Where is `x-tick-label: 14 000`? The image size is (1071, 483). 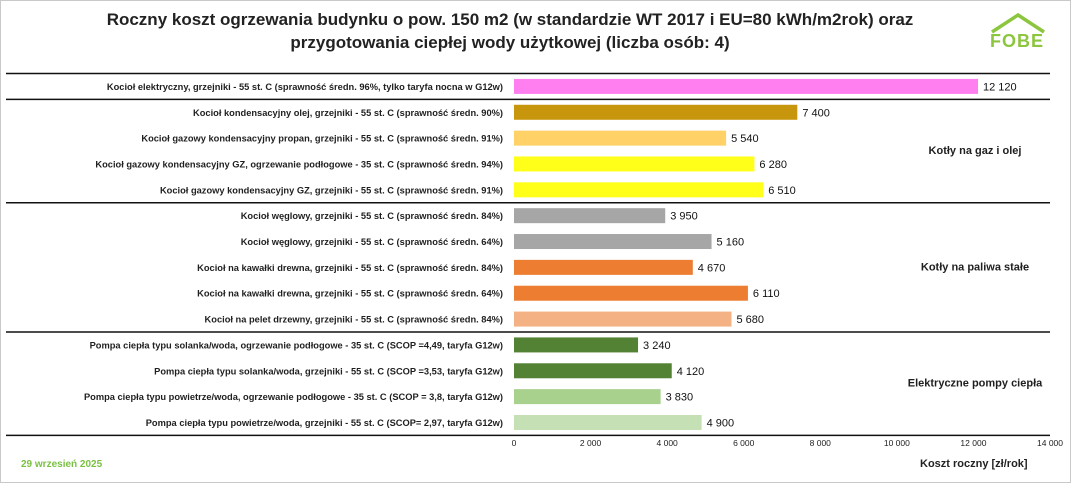
x-tick-label: 14 000 is located at coordinates (1050, 443).